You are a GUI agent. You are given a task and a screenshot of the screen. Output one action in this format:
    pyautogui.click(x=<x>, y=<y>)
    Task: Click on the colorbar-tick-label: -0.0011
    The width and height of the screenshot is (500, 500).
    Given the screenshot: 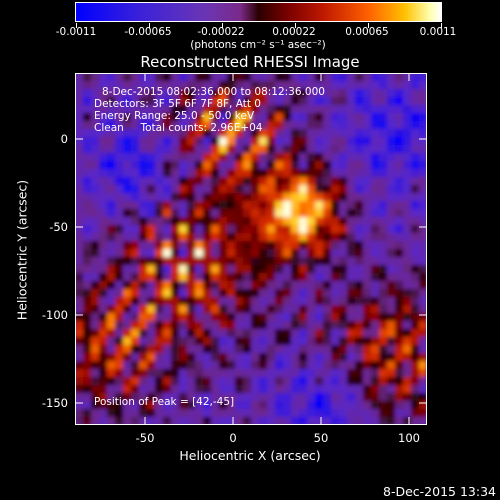 What is the action you would take?
    pyautogui.click(x=76, y=32)
    